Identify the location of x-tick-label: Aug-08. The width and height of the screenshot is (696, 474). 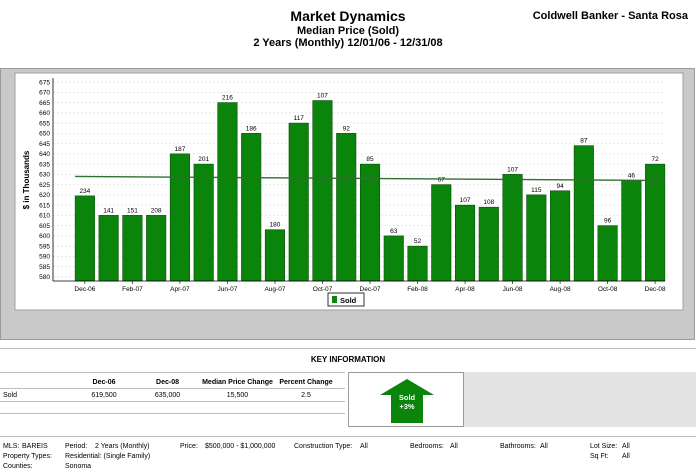
(560, 289).